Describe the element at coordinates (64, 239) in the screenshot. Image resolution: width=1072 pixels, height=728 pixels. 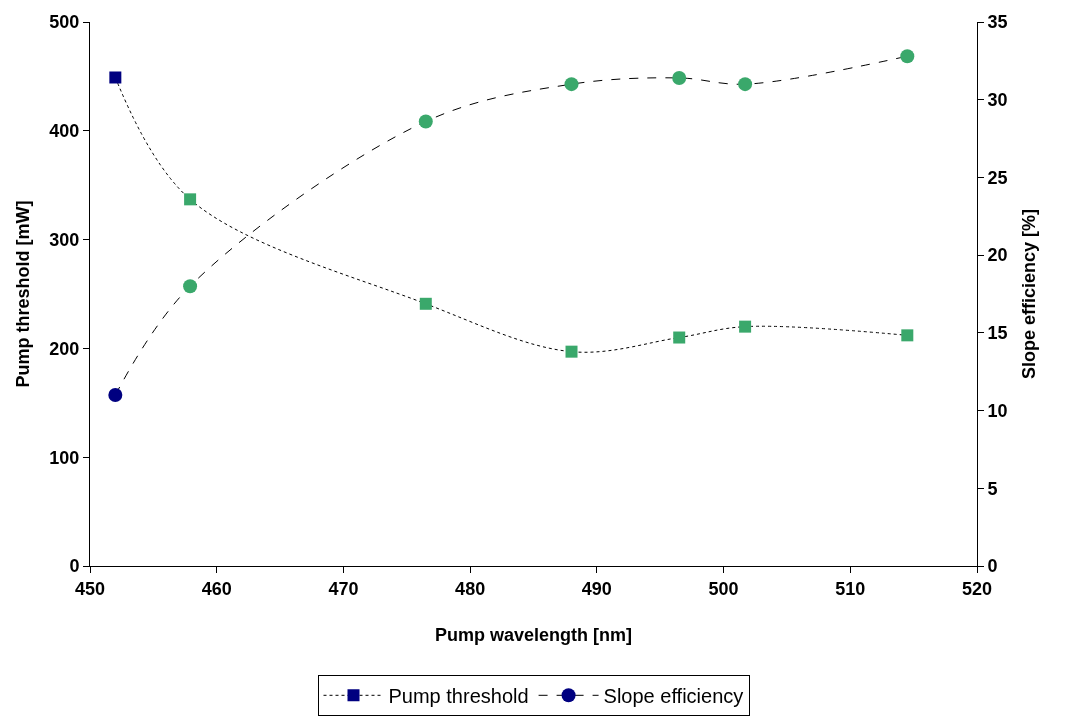
I see `y-tick-label: 300` at that location.